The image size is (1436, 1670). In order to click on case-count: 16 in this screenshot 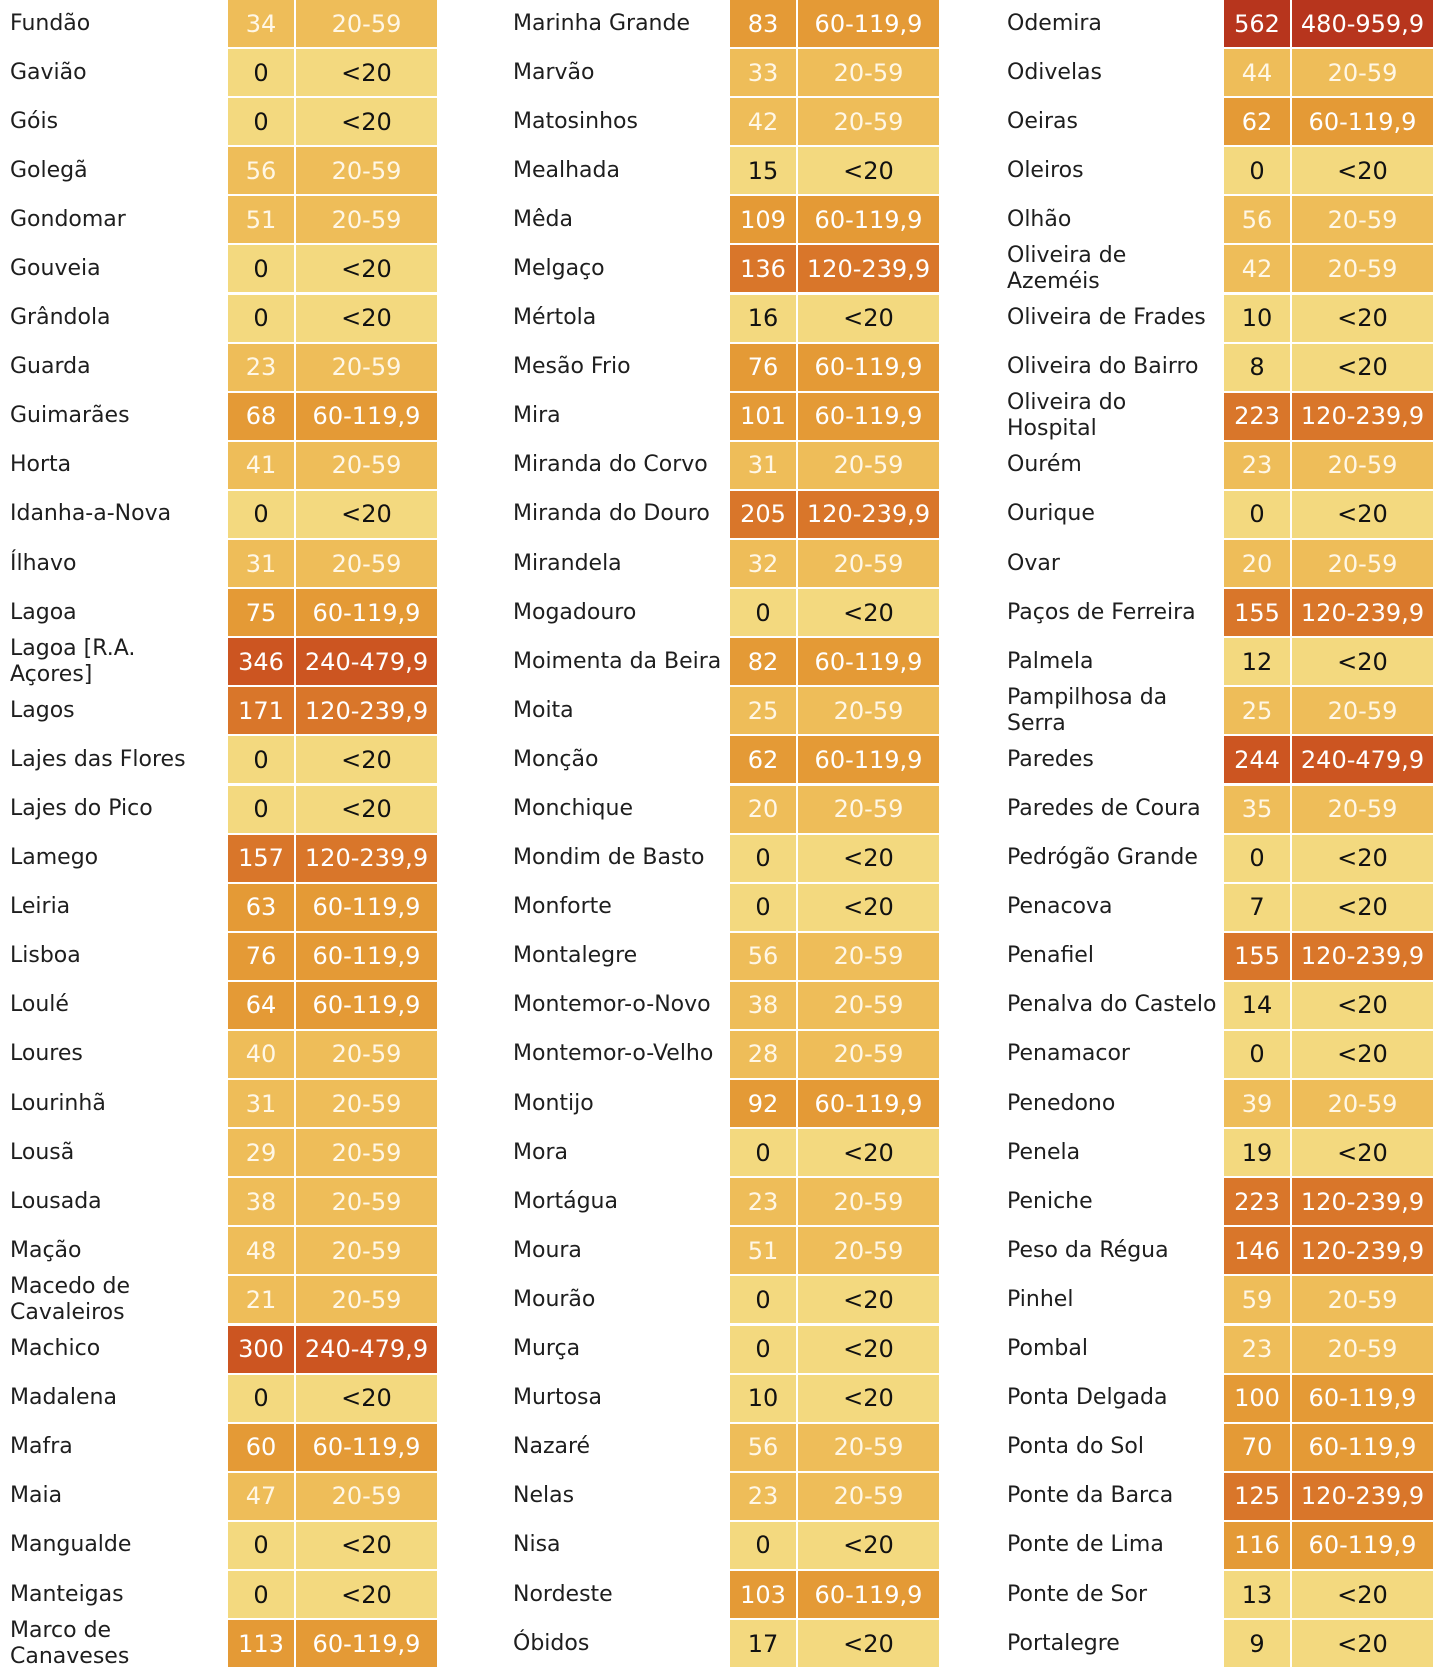, I will do `click(763, 318)`.